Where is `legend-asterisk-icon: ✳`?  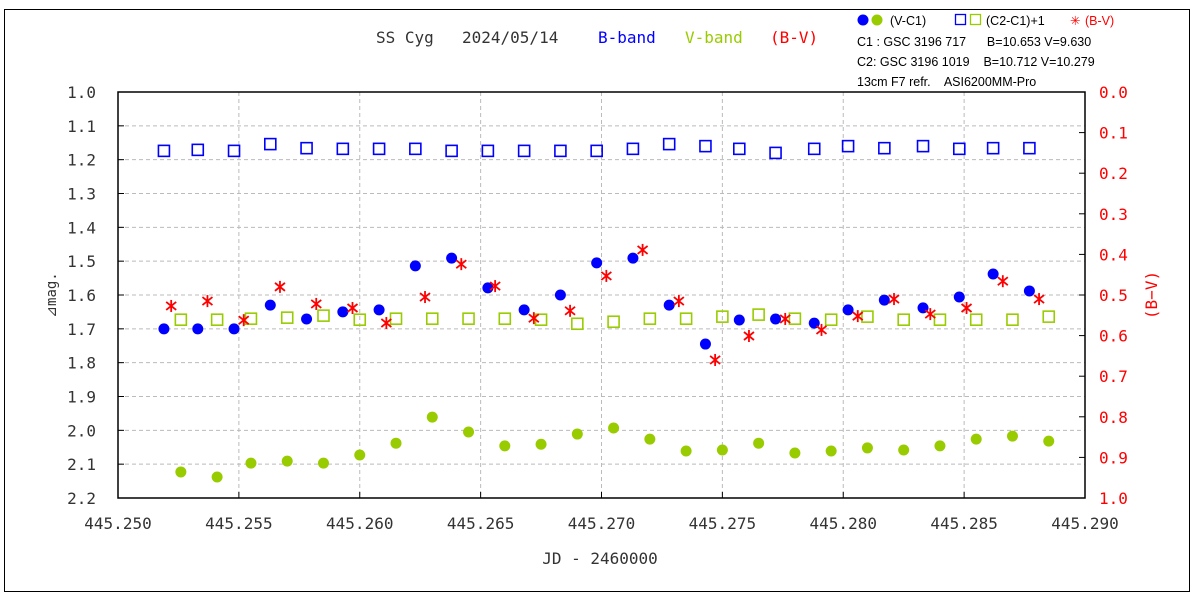
legend-asterisk-icon: ✳ is located at coordinates (1075, 21).